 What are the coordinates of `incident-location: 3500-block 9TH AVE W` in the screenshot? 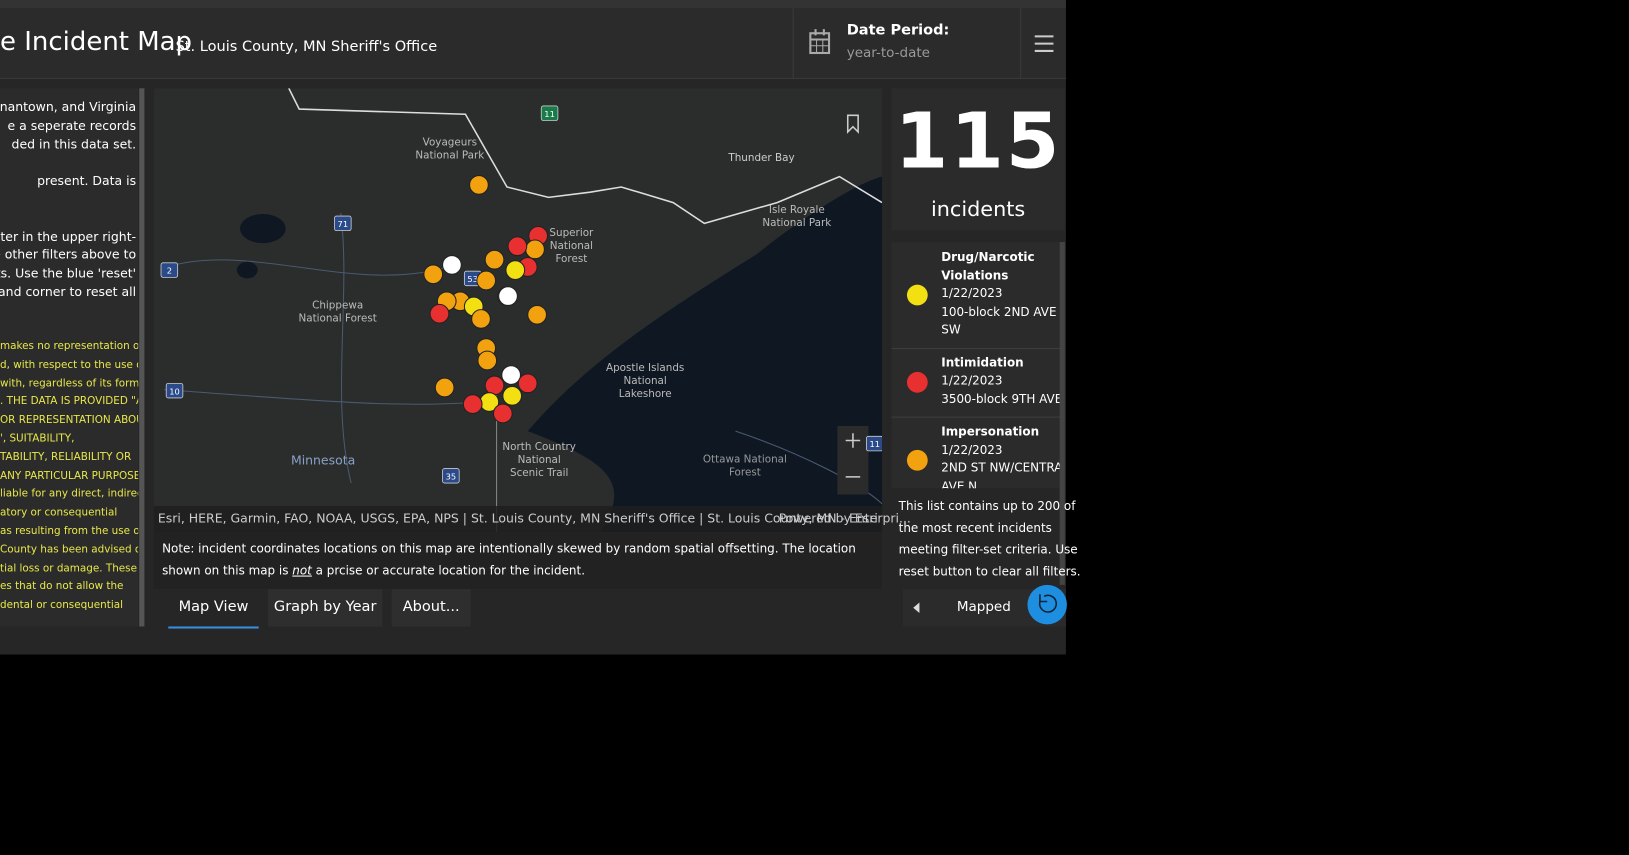 It's located at (1000, 398).